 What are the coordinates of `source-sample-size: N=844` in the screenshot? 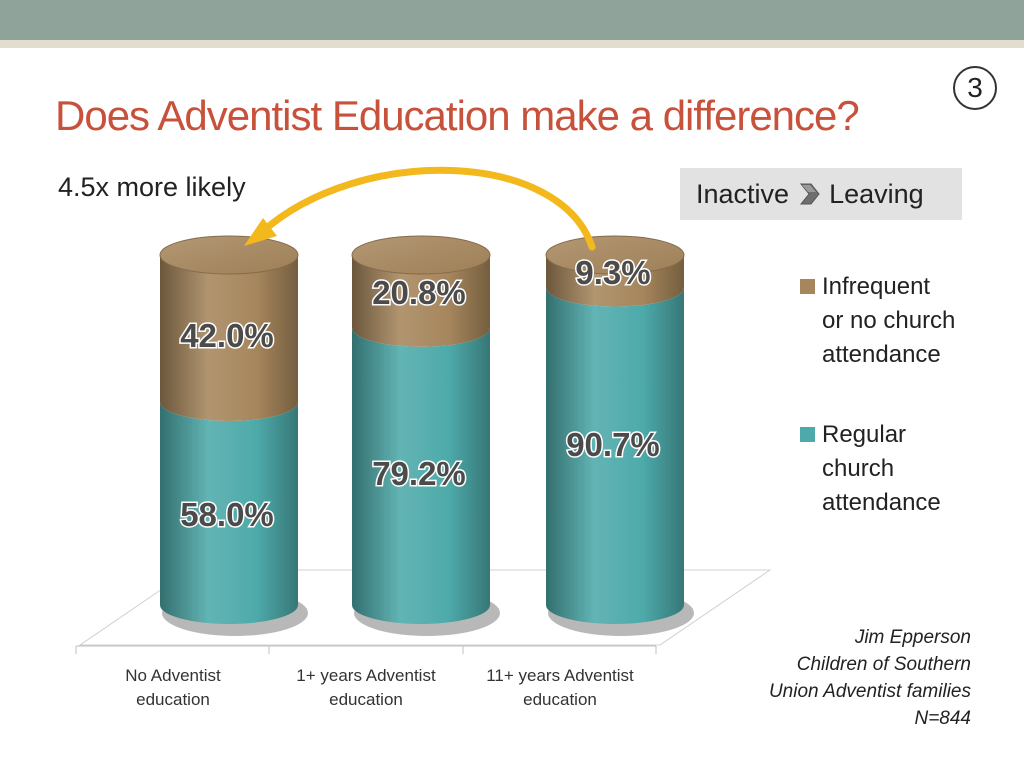 It's located at (942, 718).